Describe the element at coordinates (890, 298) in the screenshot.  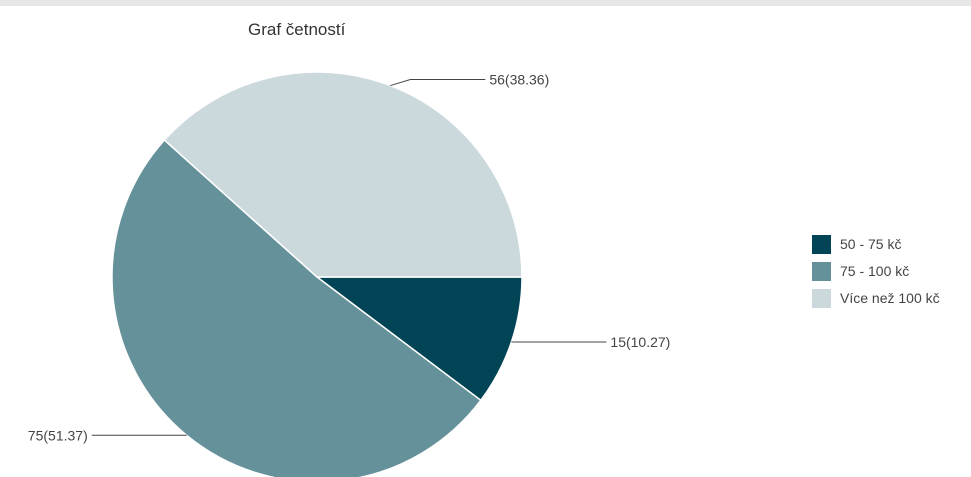
I see `legend-label: Více než 100 kč` at that location.